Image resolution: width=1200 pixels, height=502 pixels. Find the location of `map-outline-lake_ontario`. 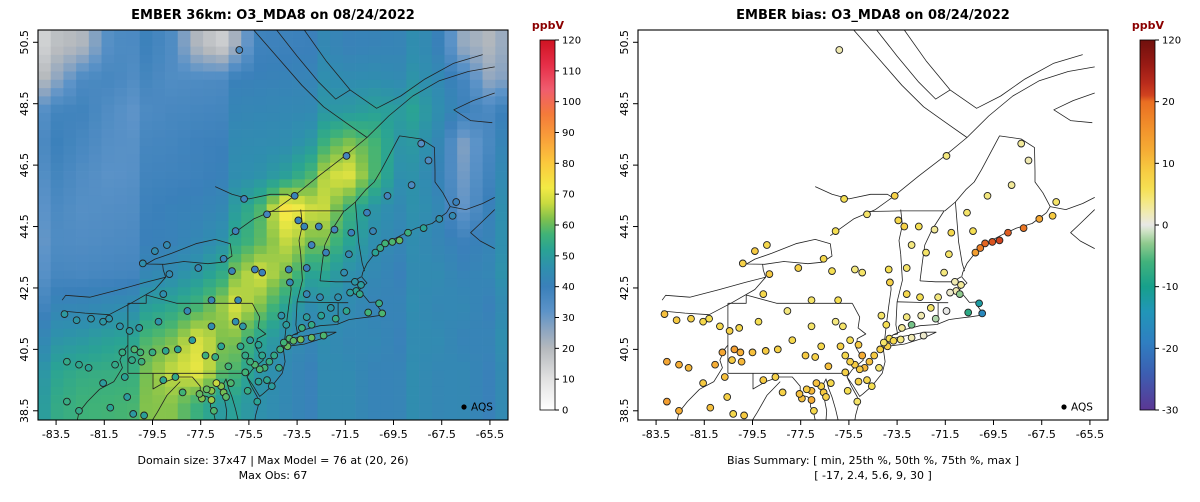

map-outline-lake_ontario is located at coordinates (189, 252).